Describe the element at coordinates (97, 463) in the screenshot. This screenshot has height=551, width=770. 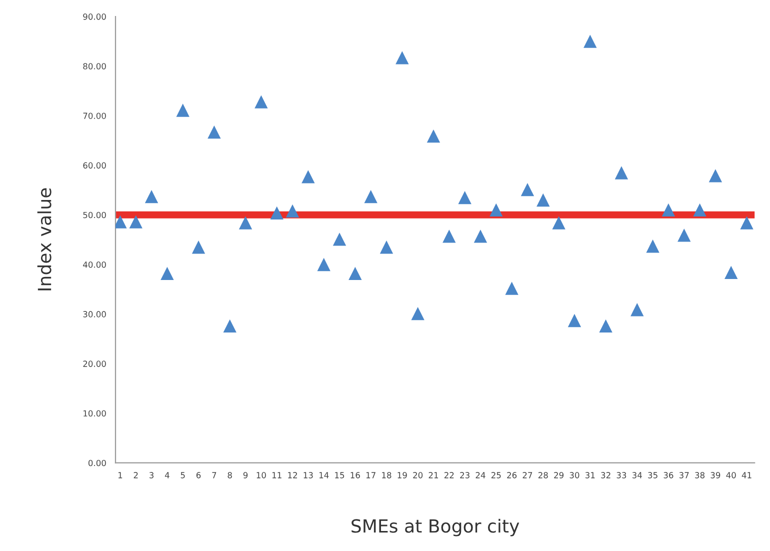
I see `y-tick-label: 0.00` at that location.